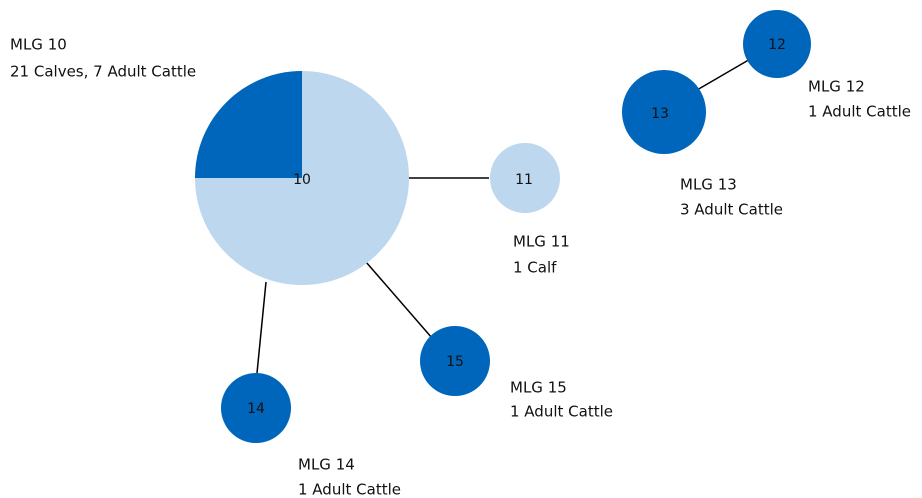 Image resolution: width=922 pixels, height=498 pixels. I want to click on node-description: 21 Calves, 7 Adult Cattle, so click(103, 72).